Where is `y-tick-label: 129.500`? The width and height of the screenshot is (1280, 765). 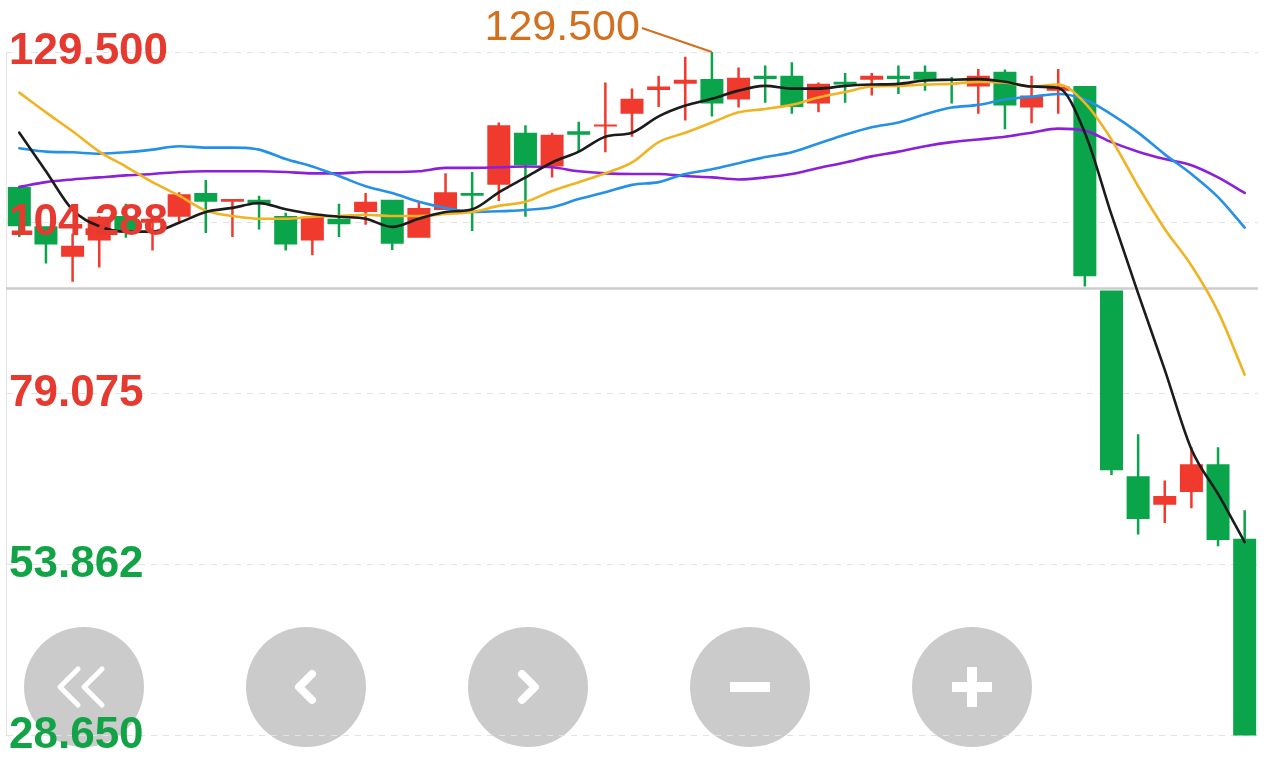
y-tick-label: 129.500 is located at coordinates (89, 49).